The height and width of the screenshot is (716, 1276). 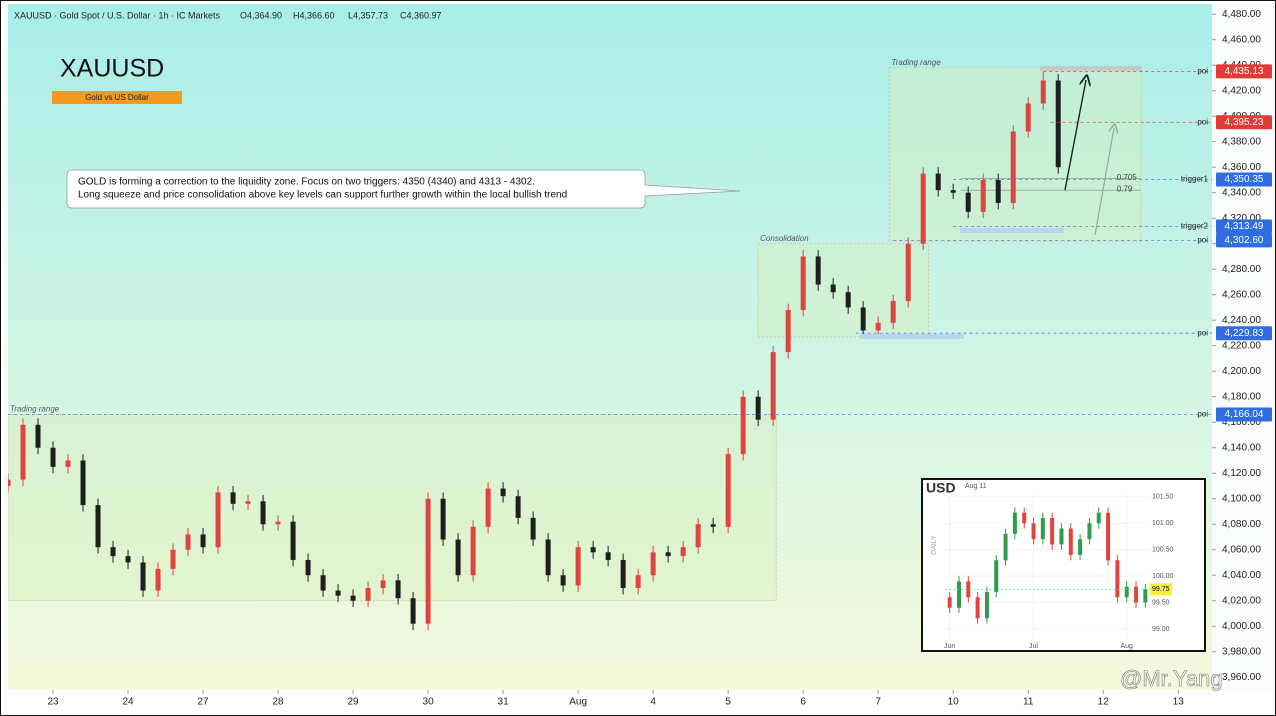 I want to click on y-tick-label: 99.50, so click(x=1161, y=602).